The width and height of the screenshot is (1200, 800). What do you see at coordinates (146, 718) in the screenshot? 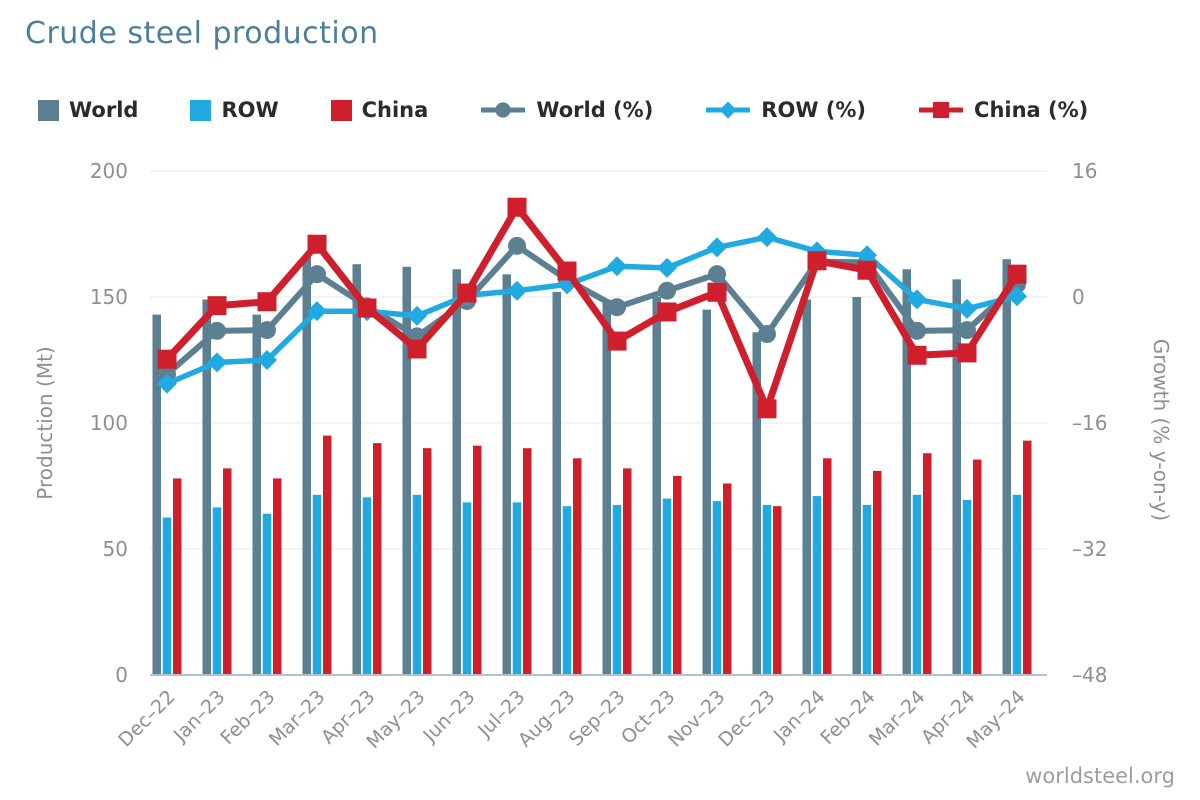
I see `x-tick-label: Dec–22` at bounding box center [146, 718].